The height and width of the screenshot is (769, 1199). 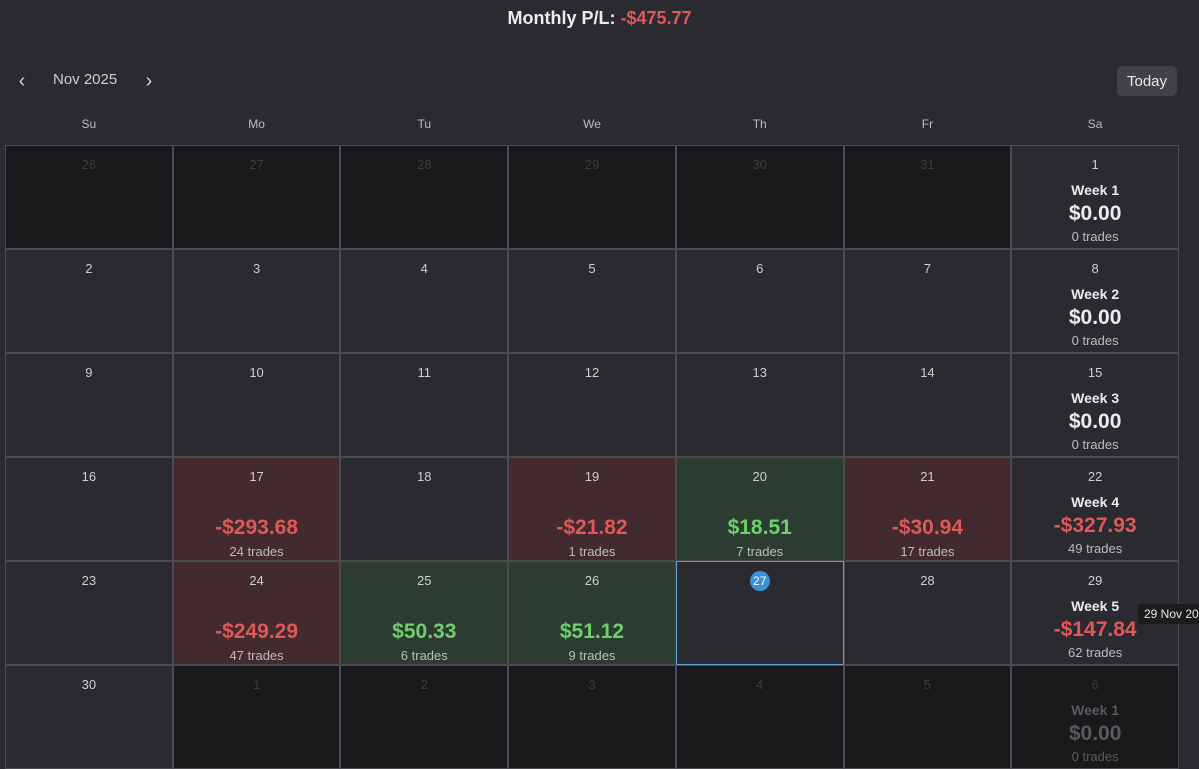 What do you see at coordinates (592, 551) in the screenshot?
I see `day-trade-count: 1 trades` at bounding box center [592, 551].